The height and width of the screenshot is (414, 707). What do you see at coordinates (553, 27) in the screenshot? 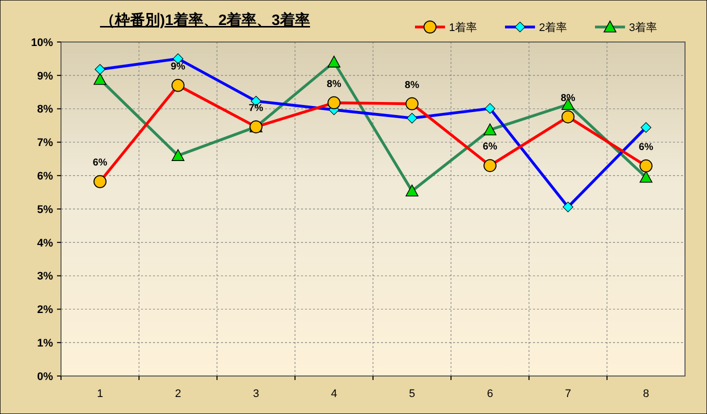
I see `legend-label: 2着率` at bounding box center [553, 27].